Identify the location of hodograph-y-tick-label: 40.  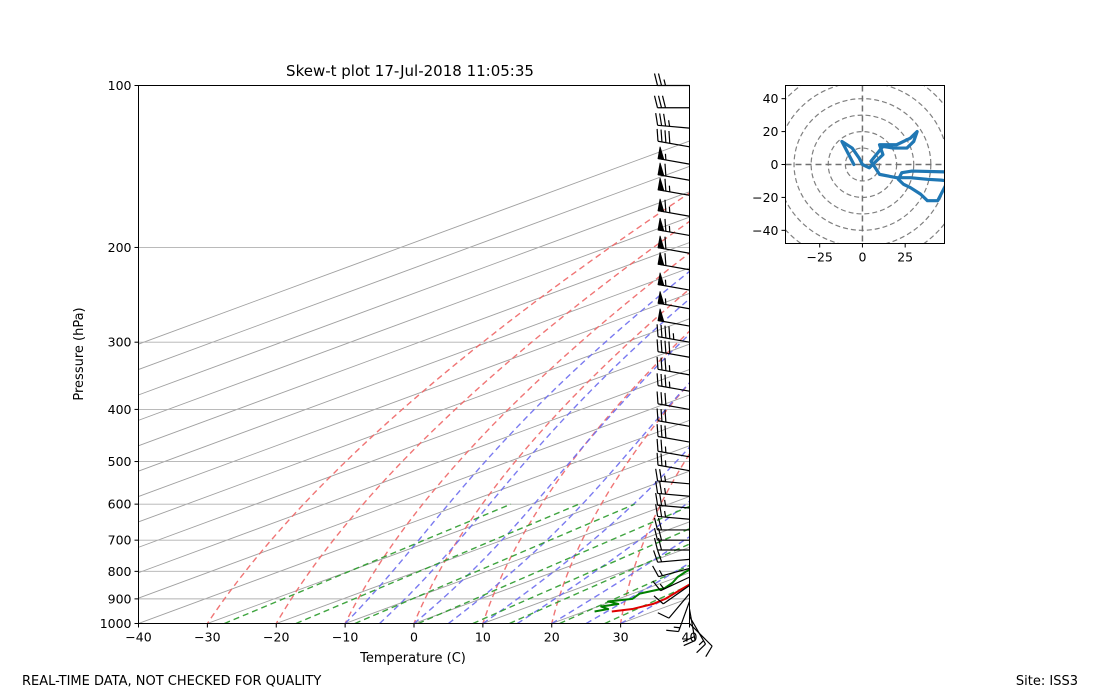
(771, 98).